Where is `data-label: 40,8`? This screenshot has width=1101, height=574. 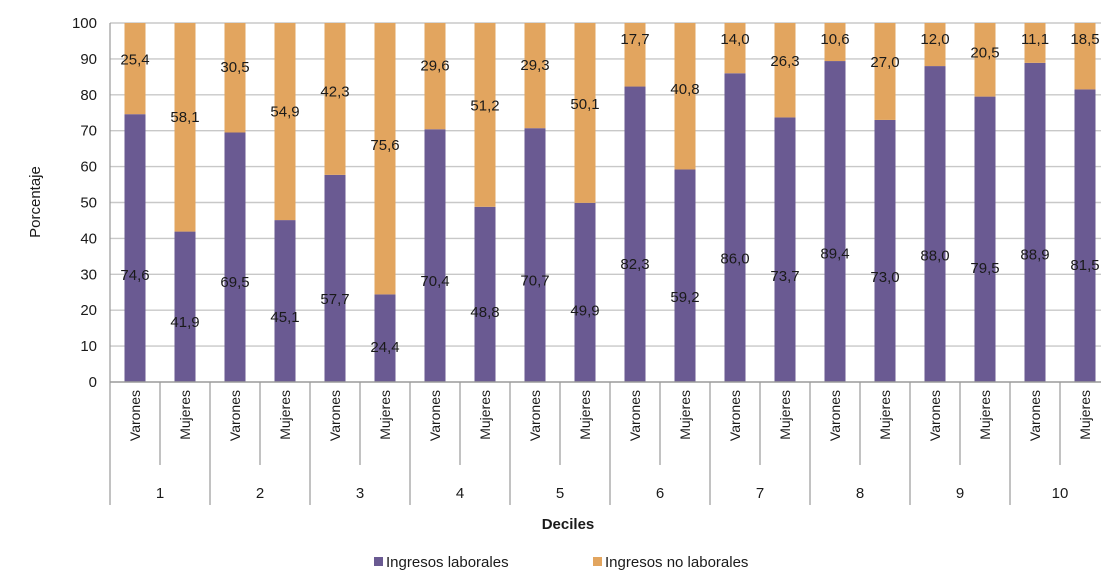 data-label: 40,8 is located at coordinates (684, 89).